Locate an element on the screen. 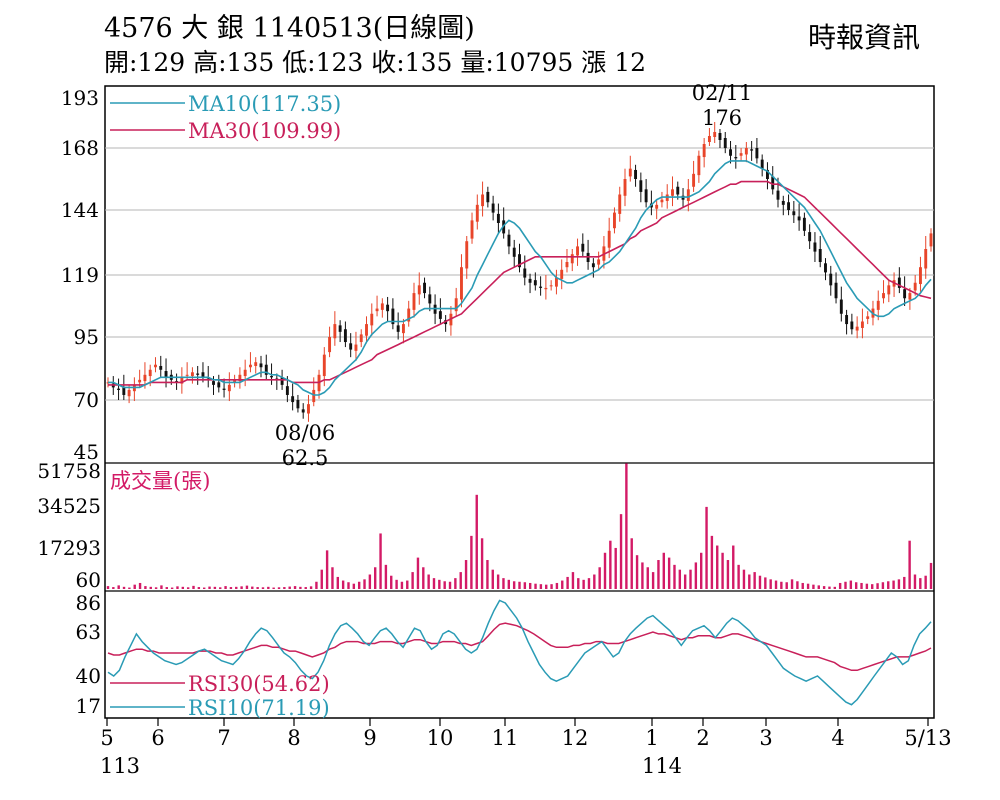  volume-tick-label: 17293 is located at coordinates (69, 548).